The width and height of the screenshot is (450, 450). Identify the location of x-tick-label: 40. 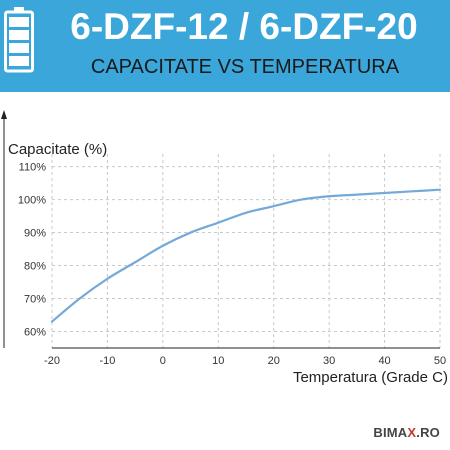
(384, 361).